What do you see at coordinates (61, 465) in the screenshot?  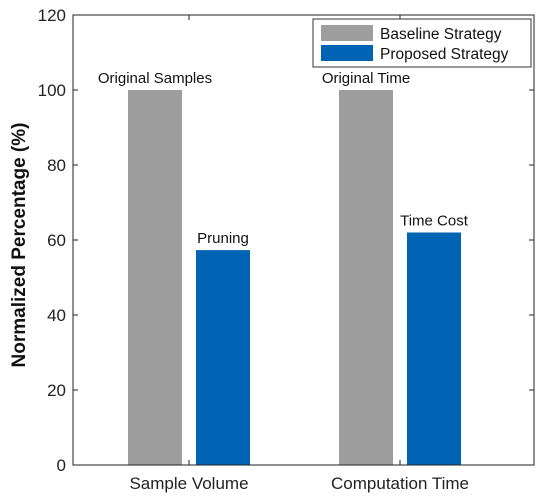 I see `y-tick-label: 0` at bounding box center [61, 465].